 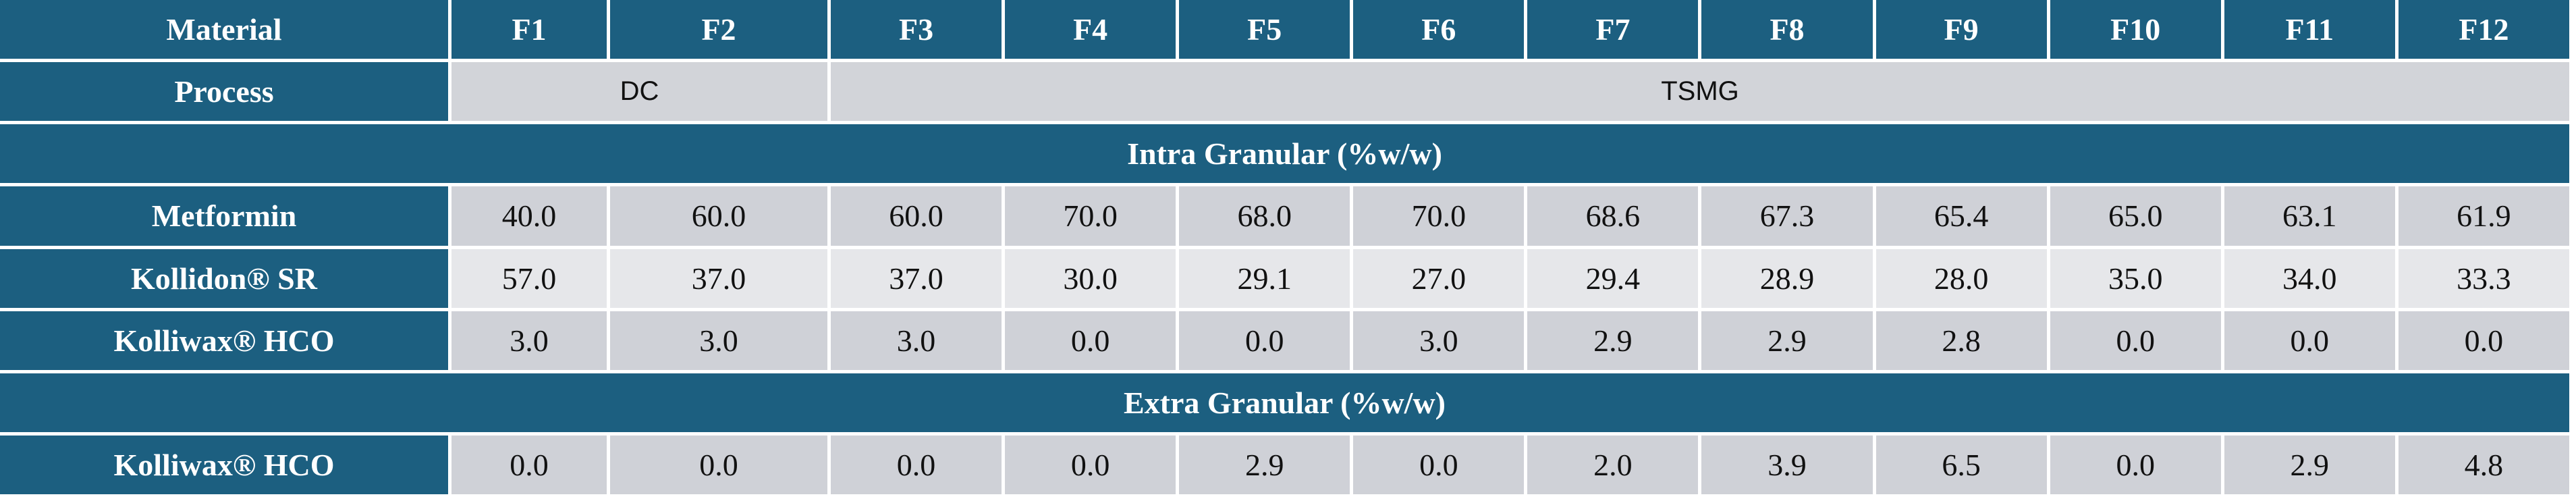 I want to click on table-row: Process DC TSMG, so click(x=1284, y=92).